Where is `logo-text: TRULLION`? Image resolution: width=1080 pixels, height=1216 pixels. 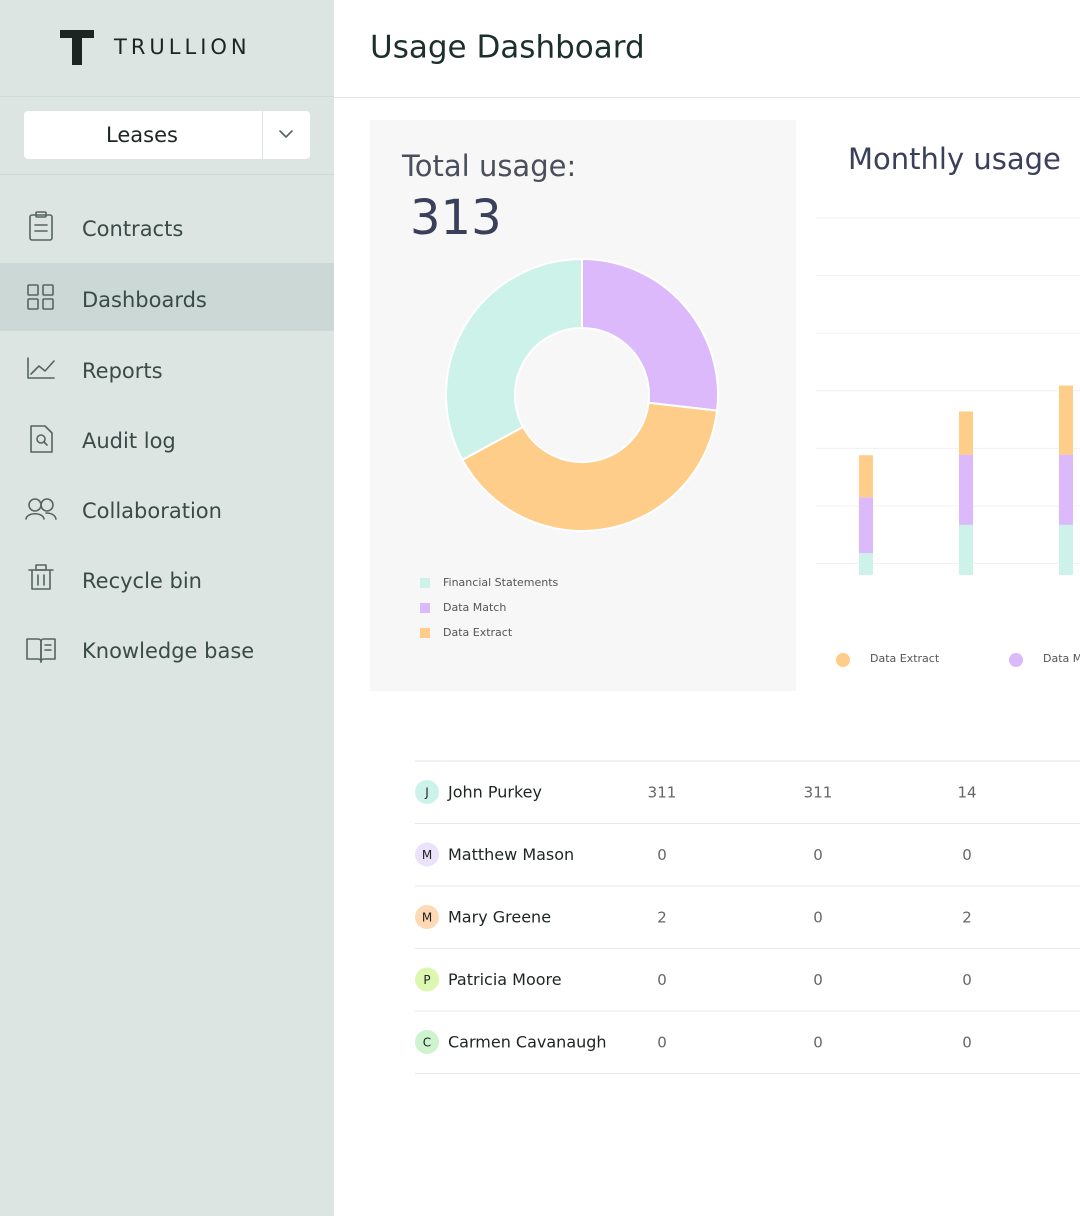
logo-text: TRULLION is located at coordinates (182, 47).